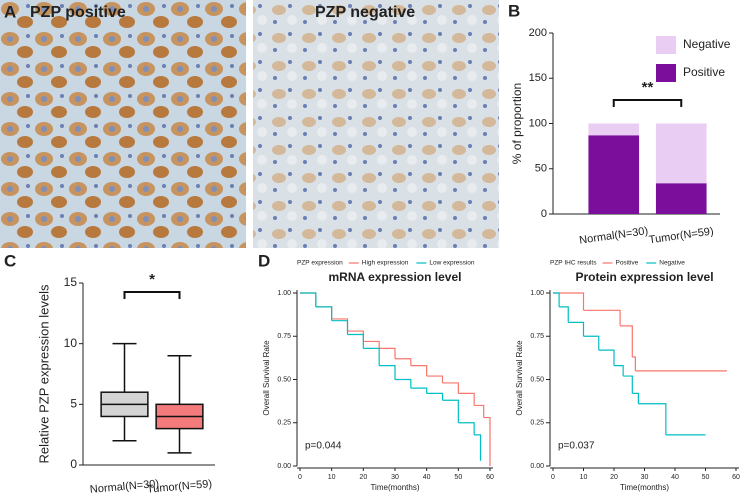 The image size is (753, 500). I want to click on x-tick-label: Tumor(N=59), so click(681, 235).